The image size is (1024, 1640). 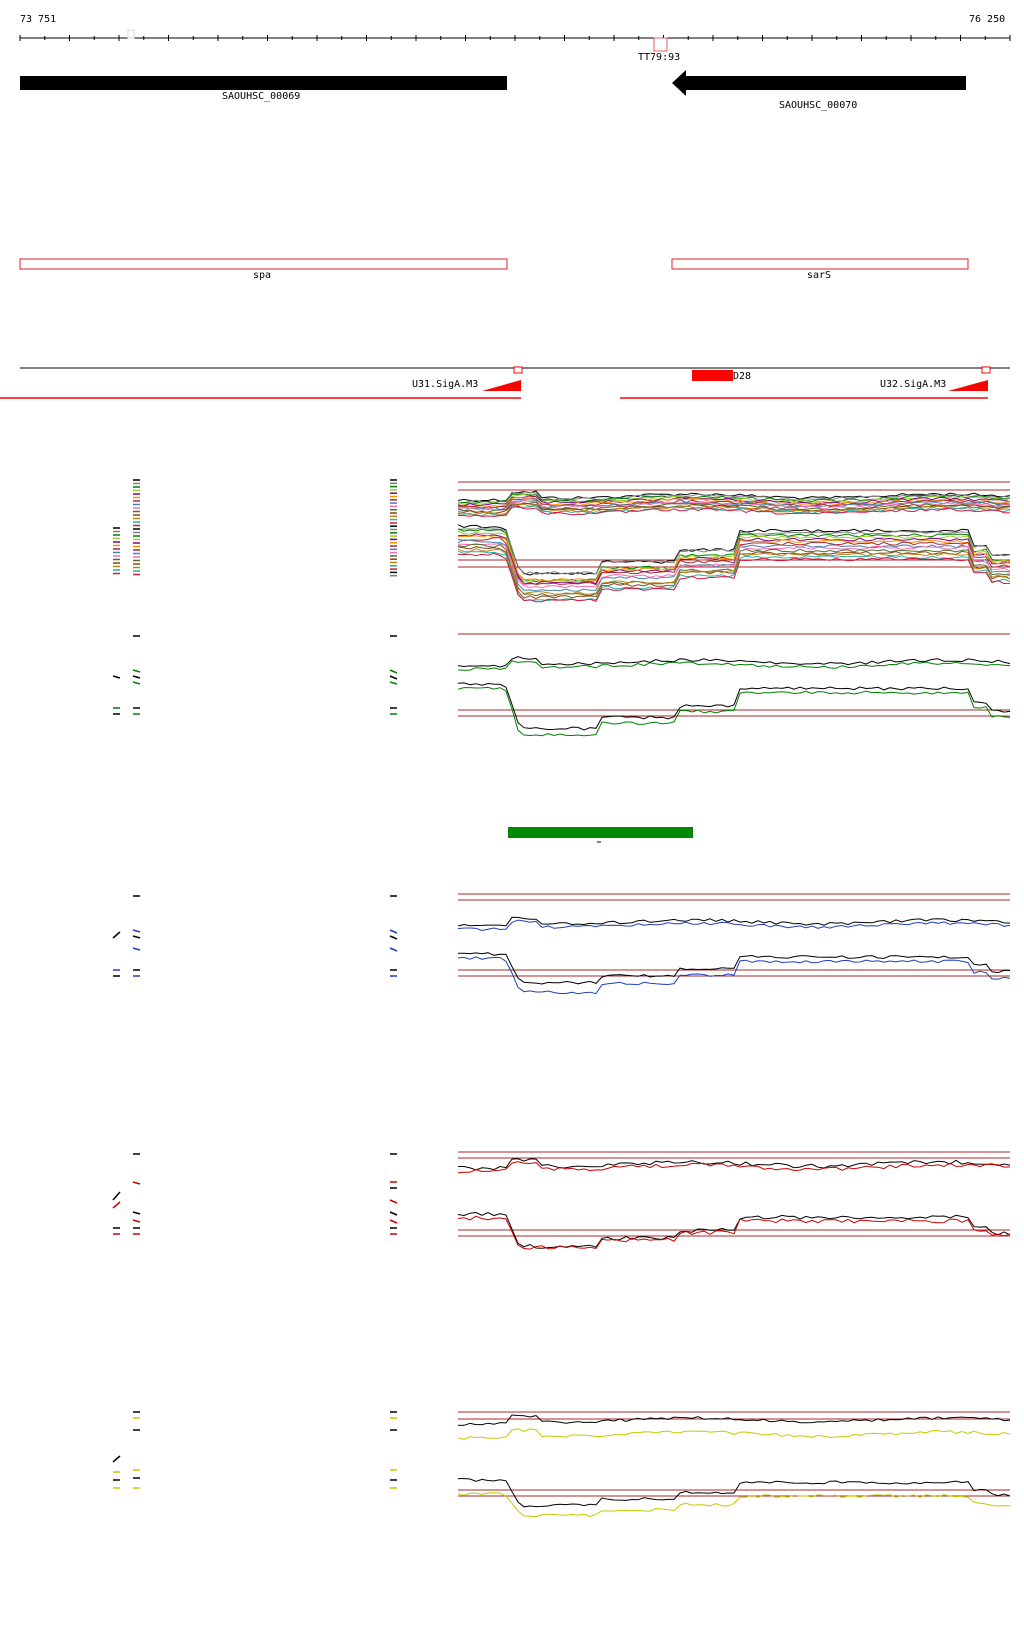 What do you see at coordinates (501, 385) in the screenshot?
I see `promoter-wedge-U31` at bounding box center [501, 385].